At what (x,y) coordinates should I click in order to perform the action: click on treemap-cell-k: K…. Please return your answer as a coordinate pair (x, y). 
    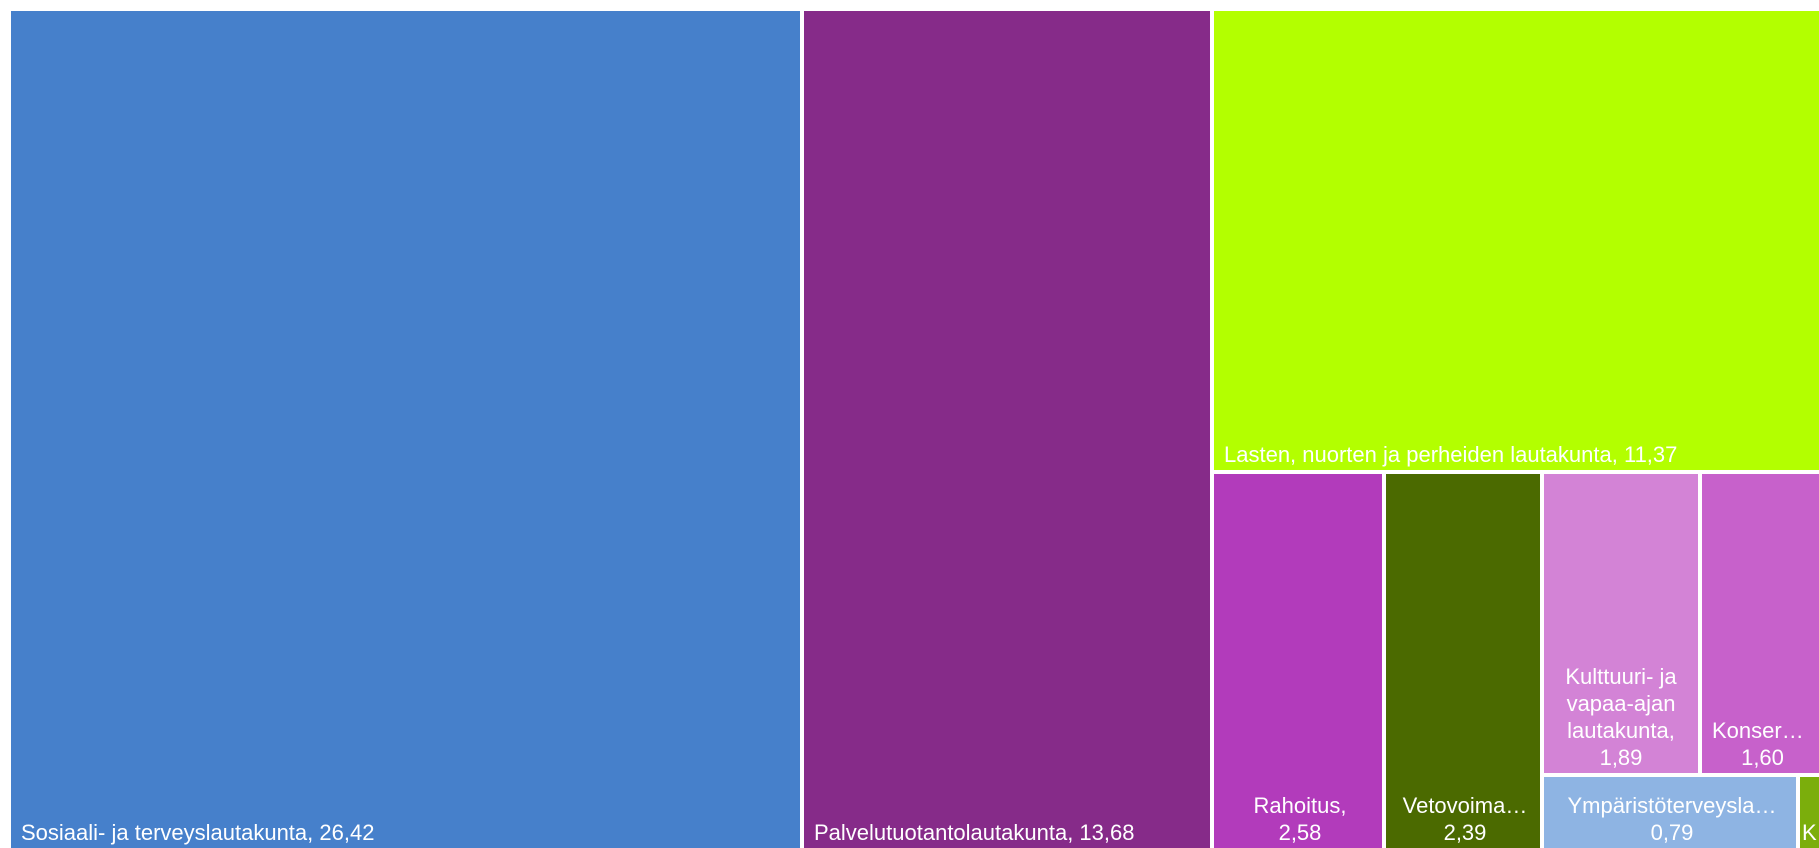
    Looking at the image, I should click on (1809, 812).